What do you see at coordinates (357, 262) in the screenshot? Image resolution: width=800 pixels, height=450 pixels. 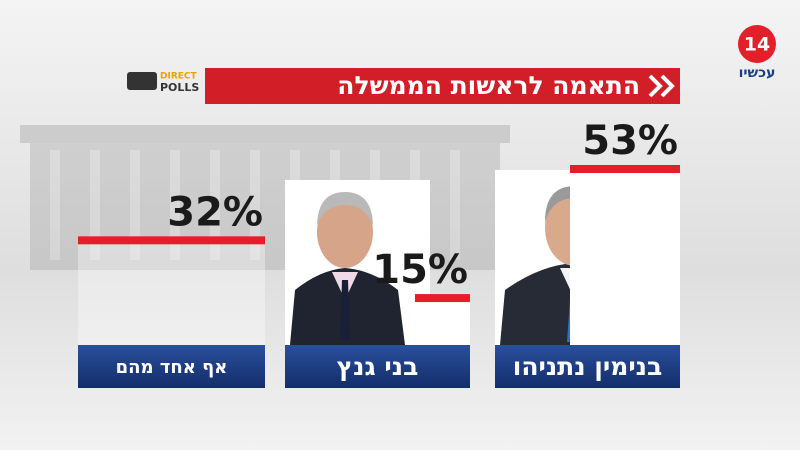 I see `photo-left` at bounding box center [357, 262].